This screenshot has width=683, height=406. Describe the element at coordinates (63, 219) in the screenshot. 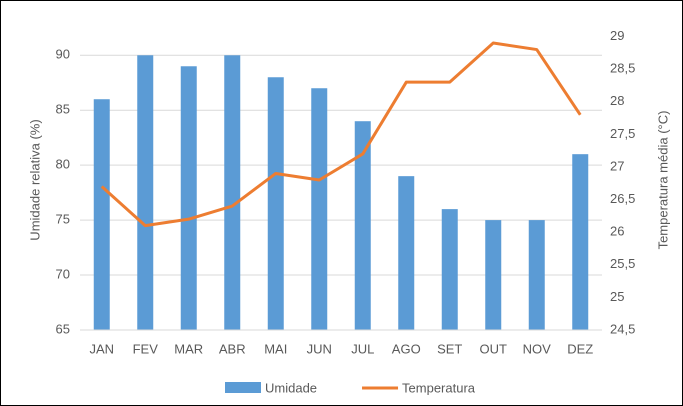

I see `y-tick-label: 75` at that location.